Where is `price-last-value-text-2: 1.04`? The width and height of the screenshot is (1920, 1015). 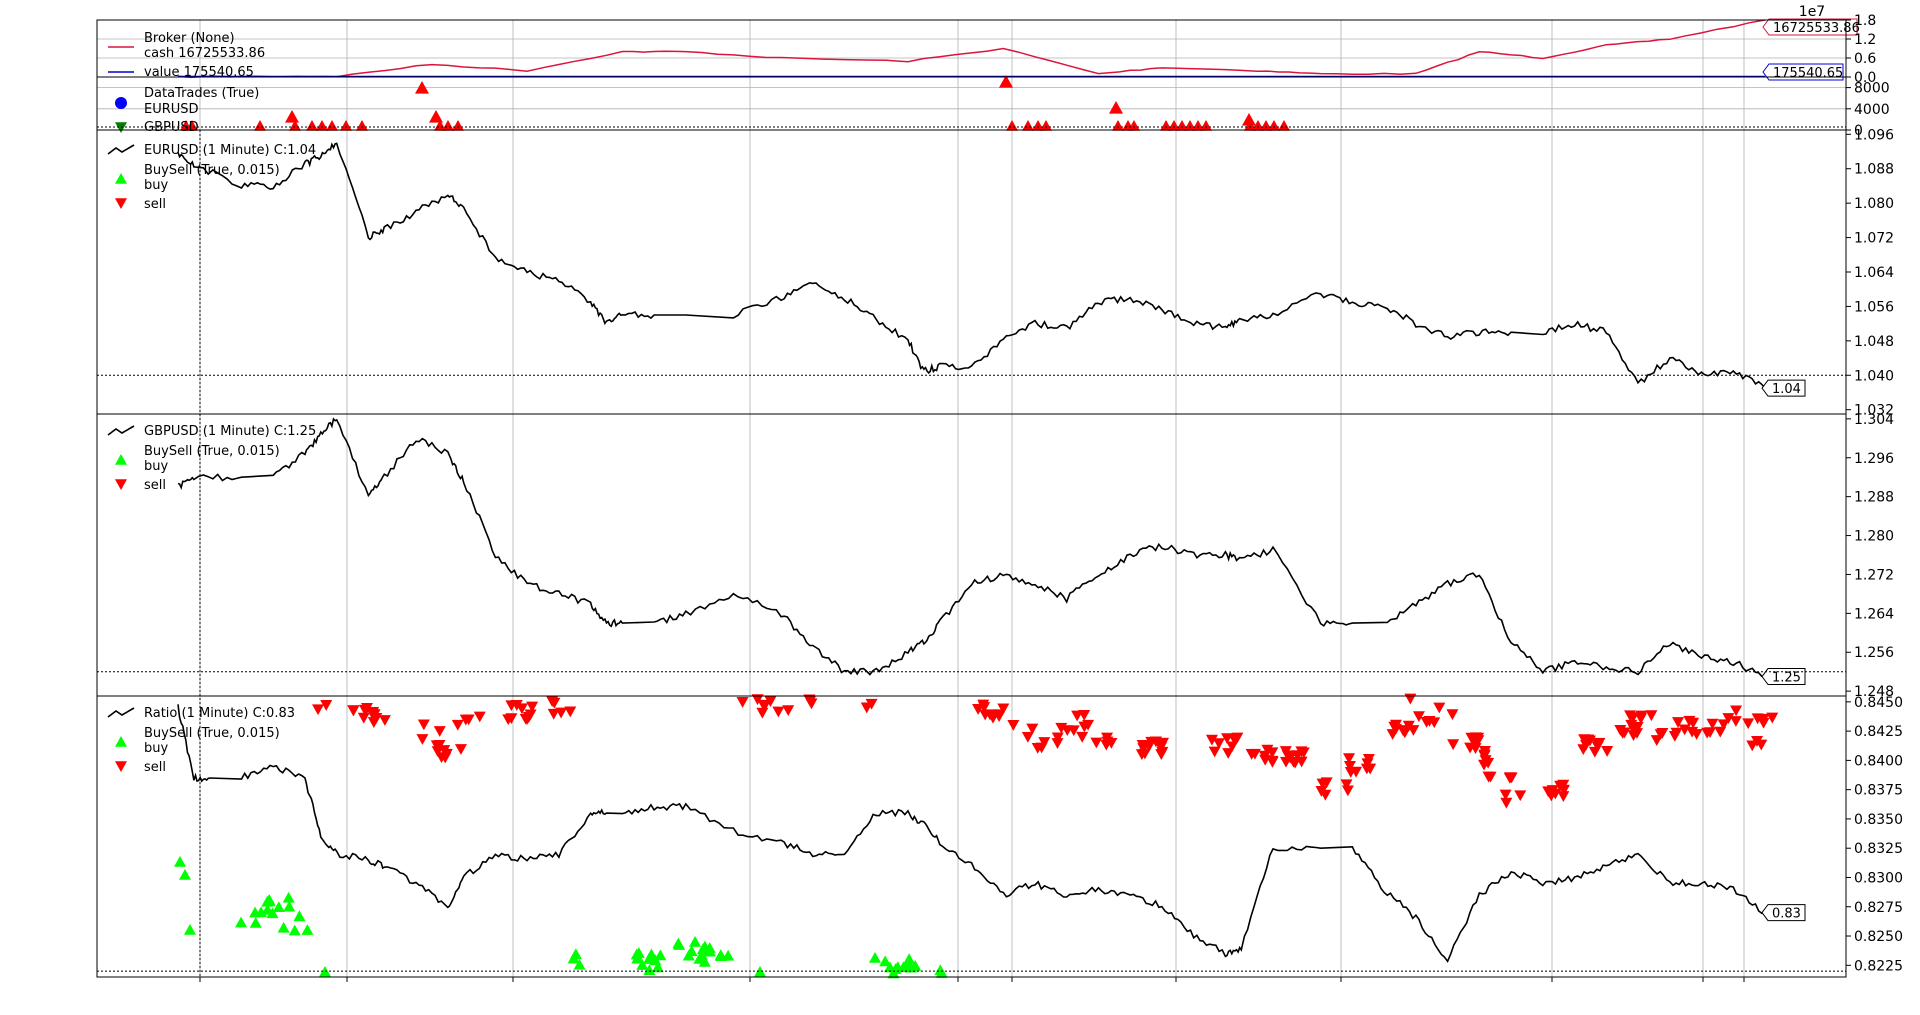 price-last-value-text-2: 1.04 is located at coordinates (1786, 389).